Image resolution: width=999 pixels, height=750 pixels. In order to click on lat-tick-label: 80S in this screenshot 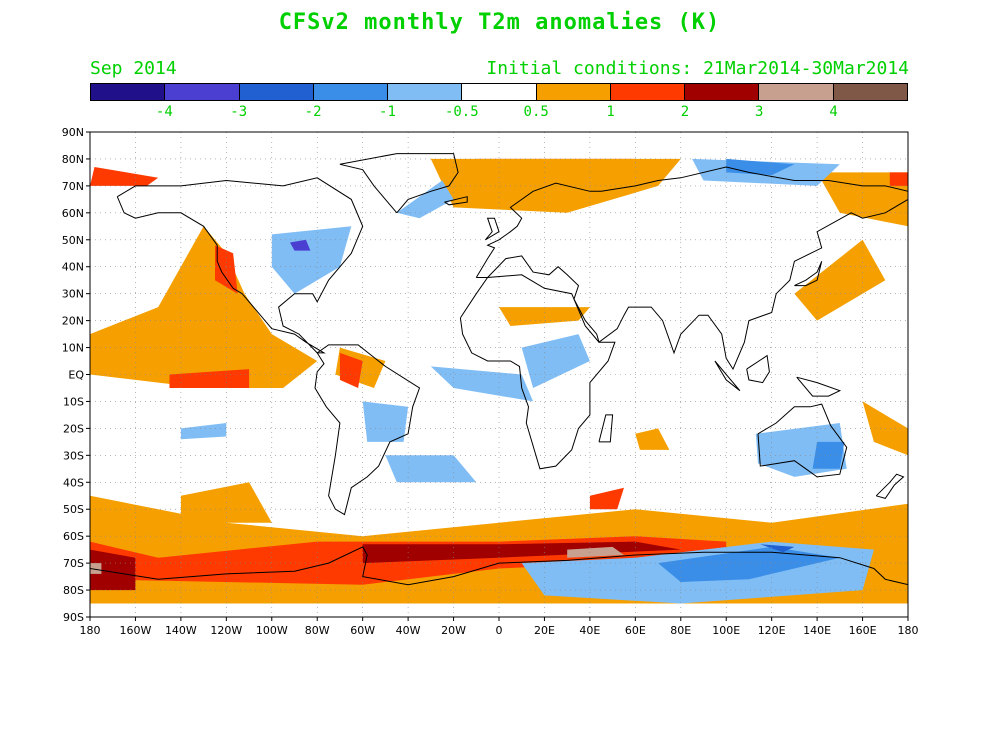, I will do `click(73, 590)`.